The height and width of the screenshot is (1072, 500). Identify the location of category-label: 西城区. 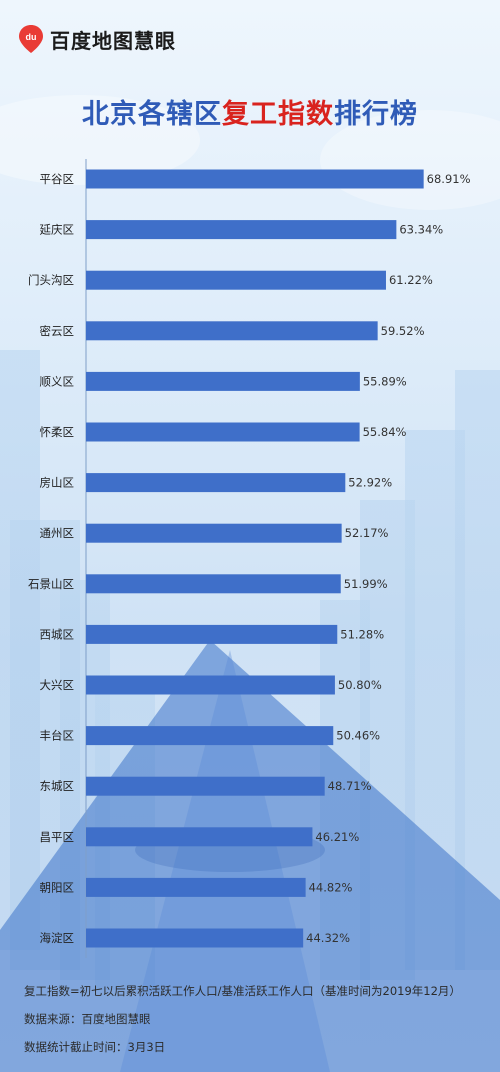
(57, 634).